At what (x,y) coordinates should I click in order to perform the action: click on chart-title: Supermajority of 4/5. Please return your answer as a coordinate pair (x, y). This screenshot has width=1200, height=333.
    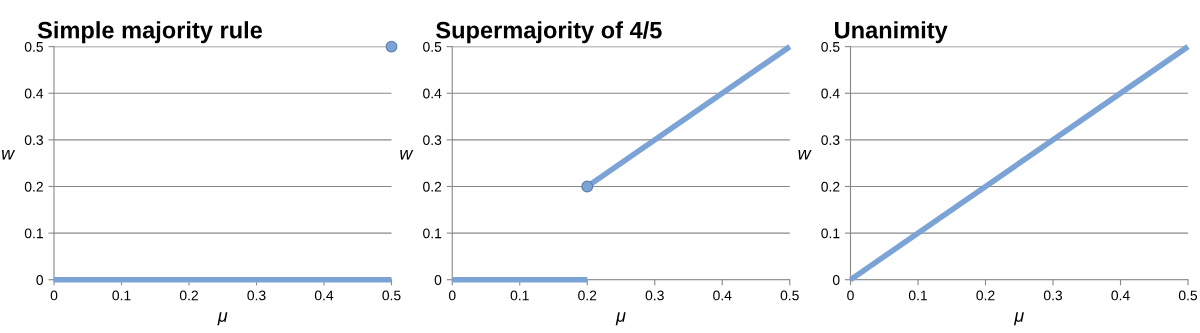
    Looking at the image, I should click on (549, 32).